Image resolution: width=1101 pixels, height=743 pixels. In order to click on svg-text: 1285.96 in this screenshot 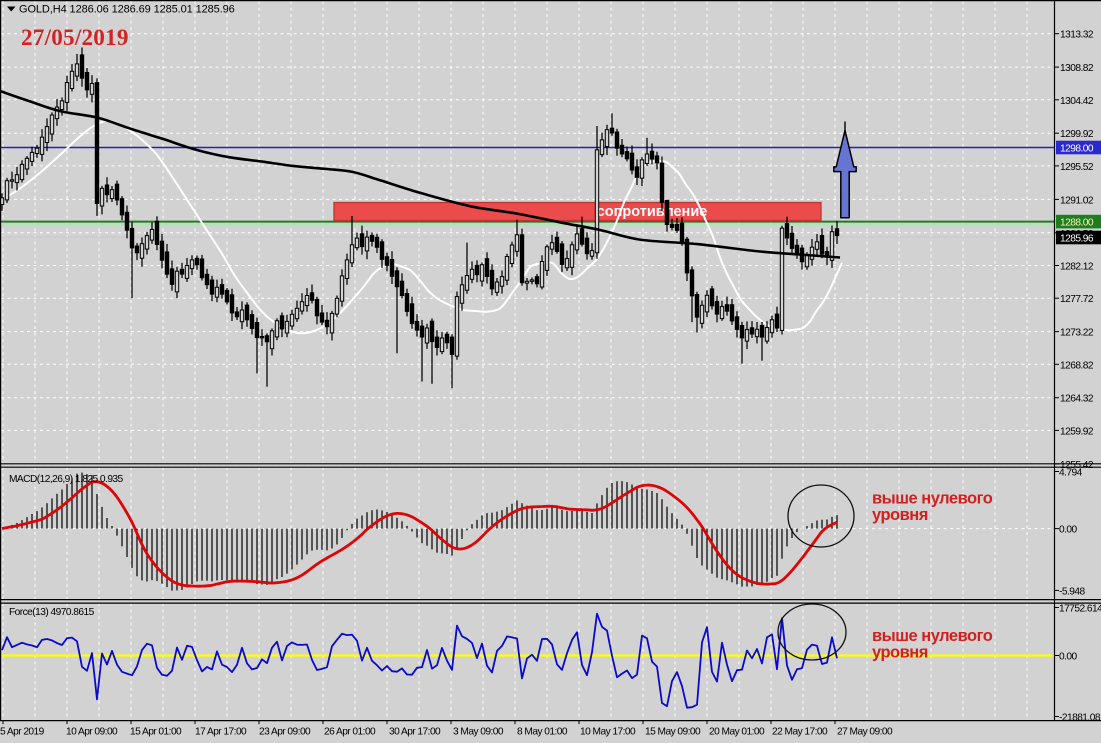, I will do `click(1077, 239)`.